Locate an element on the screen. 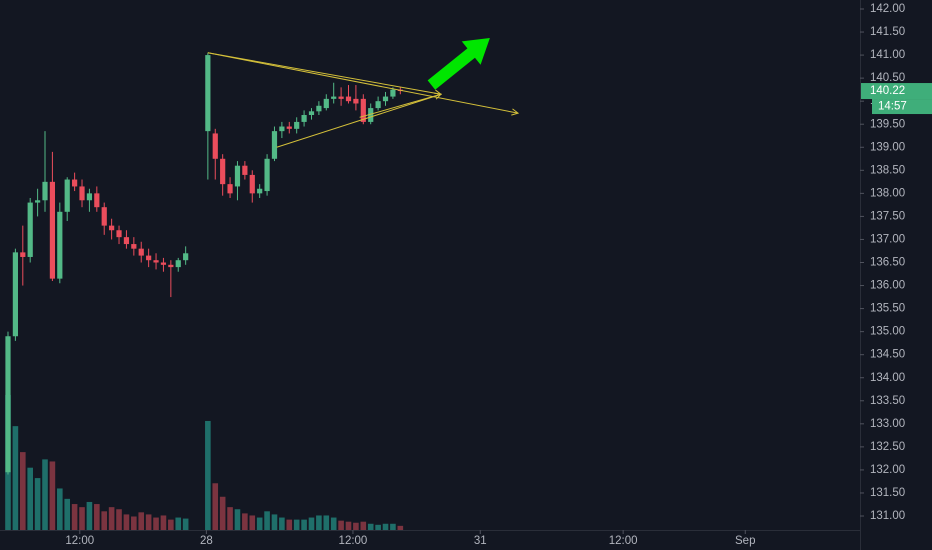 The image size is (932, 550). y-tick-label: 137.50 is located at coordinates (887, 216).